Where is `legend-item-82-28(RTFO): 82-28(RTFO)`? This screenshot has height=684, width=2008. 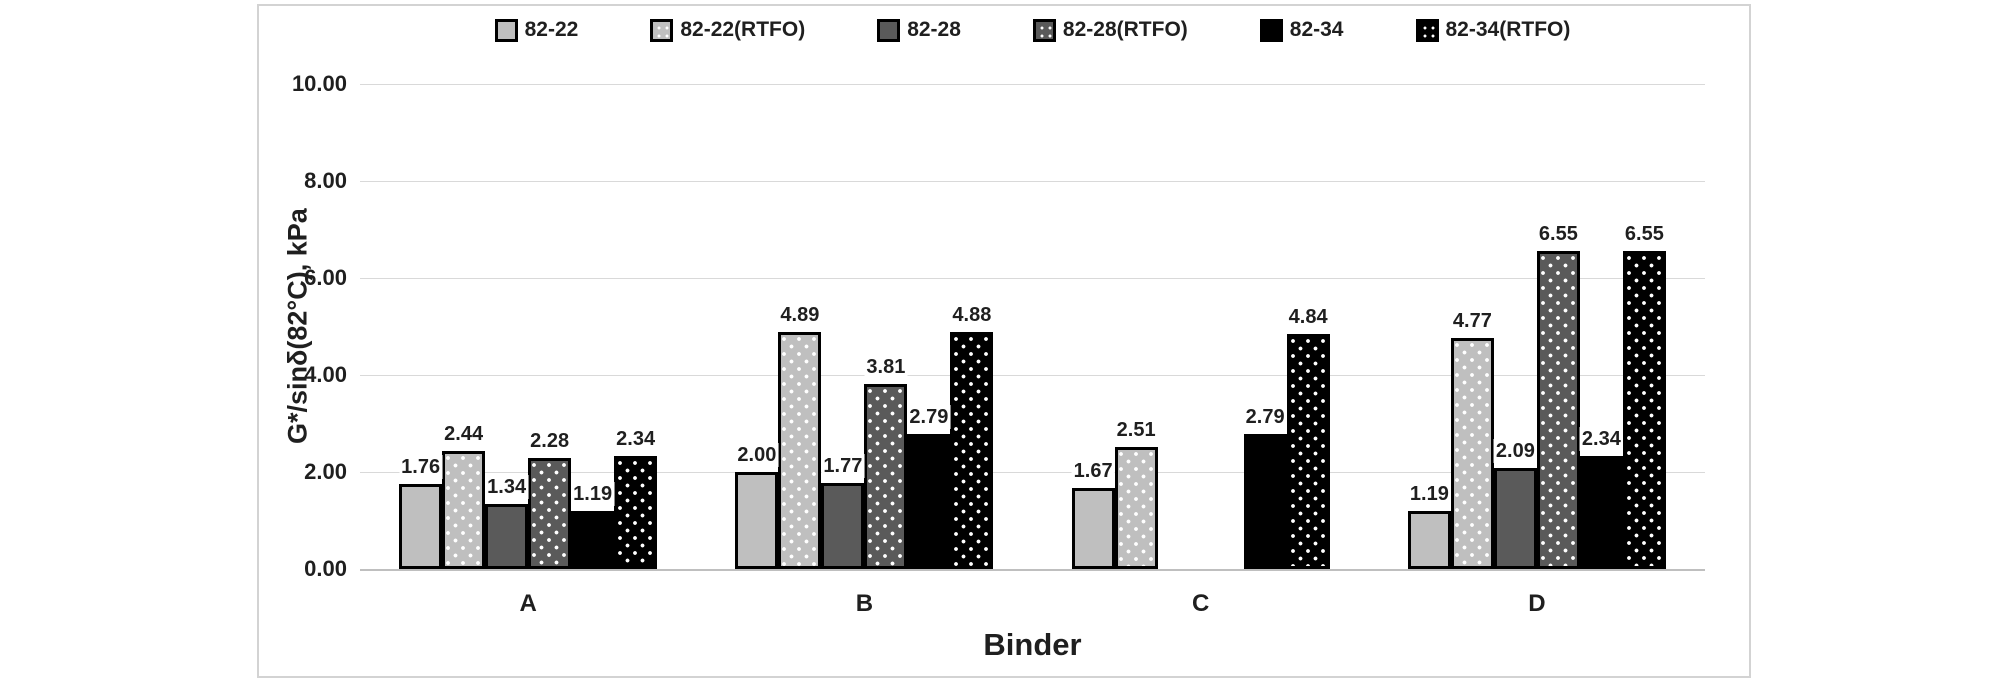
legend-item-82-28(RTFO): 82-28(RTFO) is located at coordinates (1110, 30).